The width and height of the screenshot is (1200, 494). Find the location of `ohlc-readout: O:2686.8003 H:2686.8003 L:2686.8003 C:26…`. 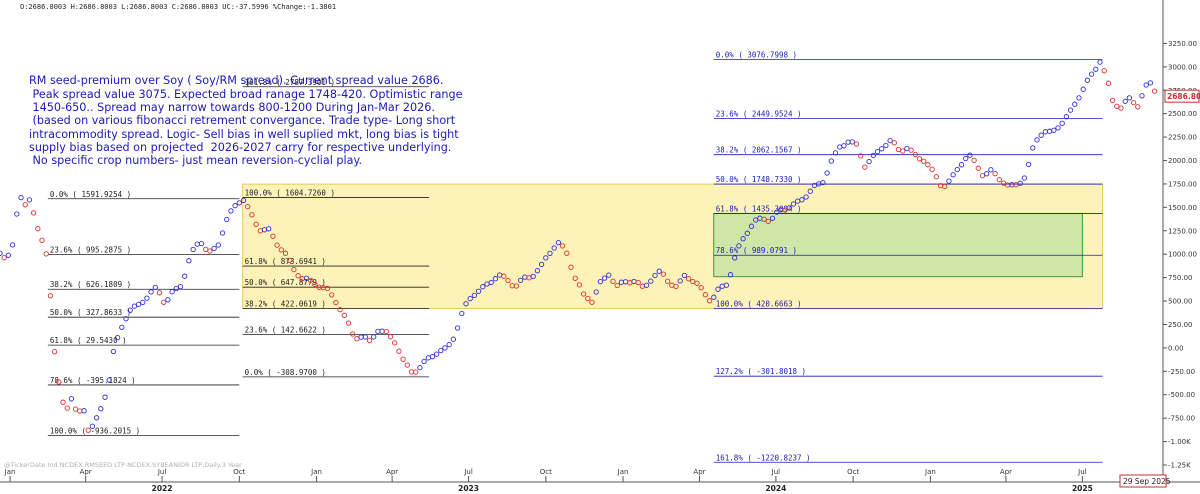

ohlc-readout: O:2686.8003 H:2686.8003 L:2686.8003 C:26… is located at coordinates (178, 7).